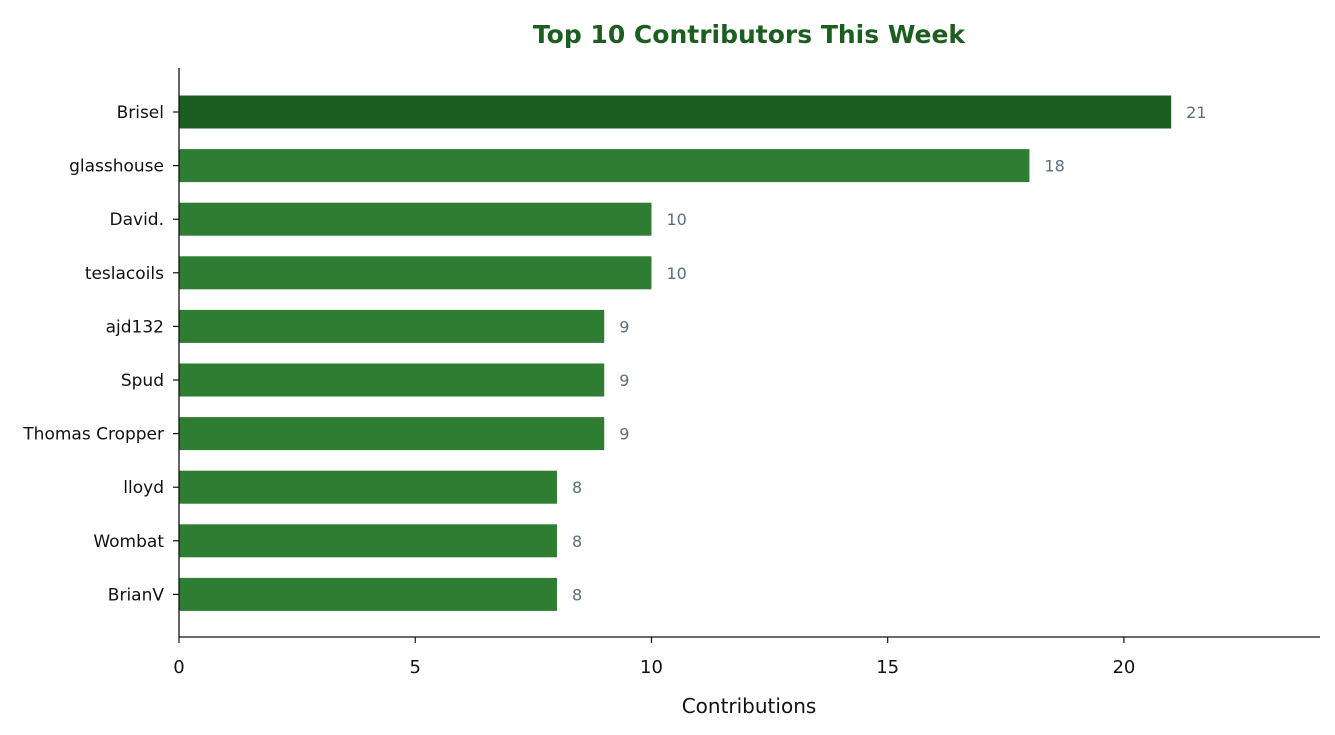 Image resolution: width=1335 pixels, height=735 pixels. I want to click on value-label-brianv: 8, so click(577, 594).